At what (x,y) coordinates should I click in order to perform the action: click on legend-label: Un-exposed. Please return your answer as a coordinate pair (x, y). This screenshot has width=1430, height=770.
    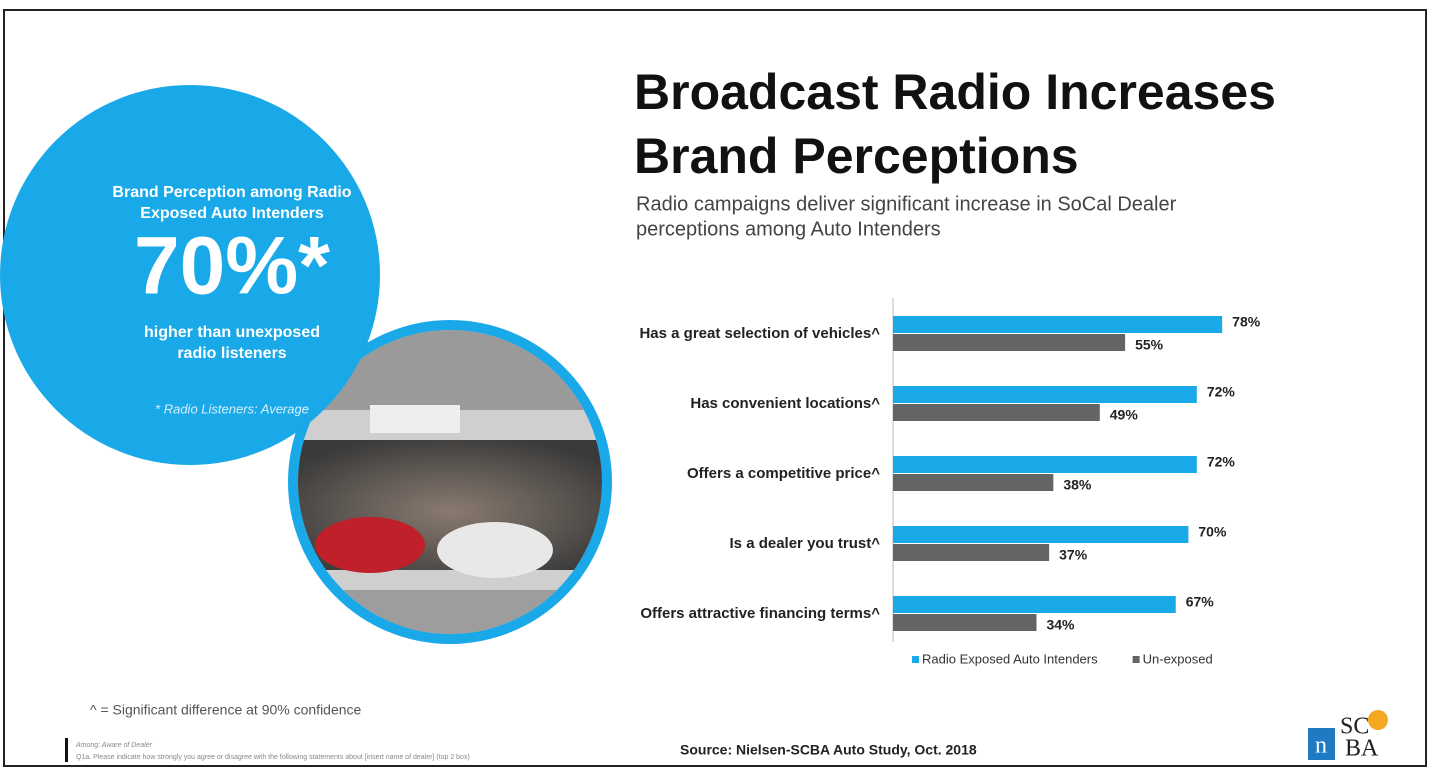
    Looking at the image, I should click on (1178, 658).